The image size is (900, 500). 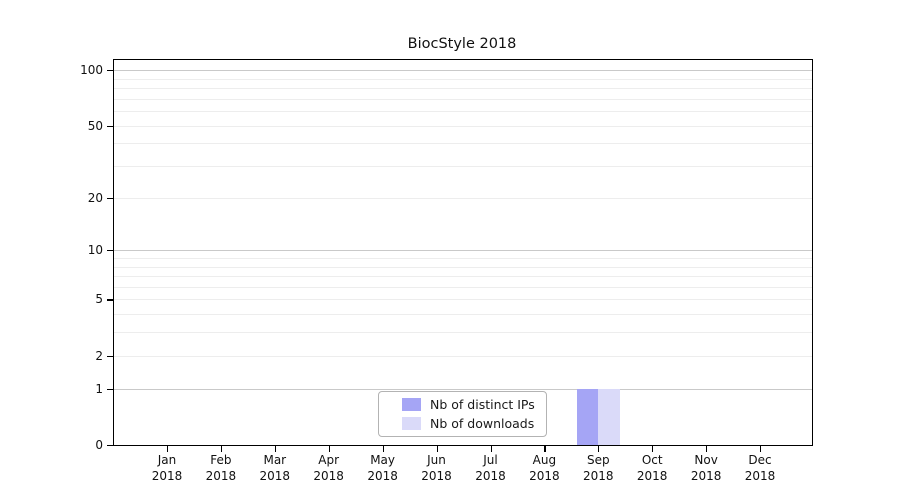 What do you see at coordinates (275, 449) in the screenshot?
I see `x-tick-Mar` at bounding box center [275, 449].